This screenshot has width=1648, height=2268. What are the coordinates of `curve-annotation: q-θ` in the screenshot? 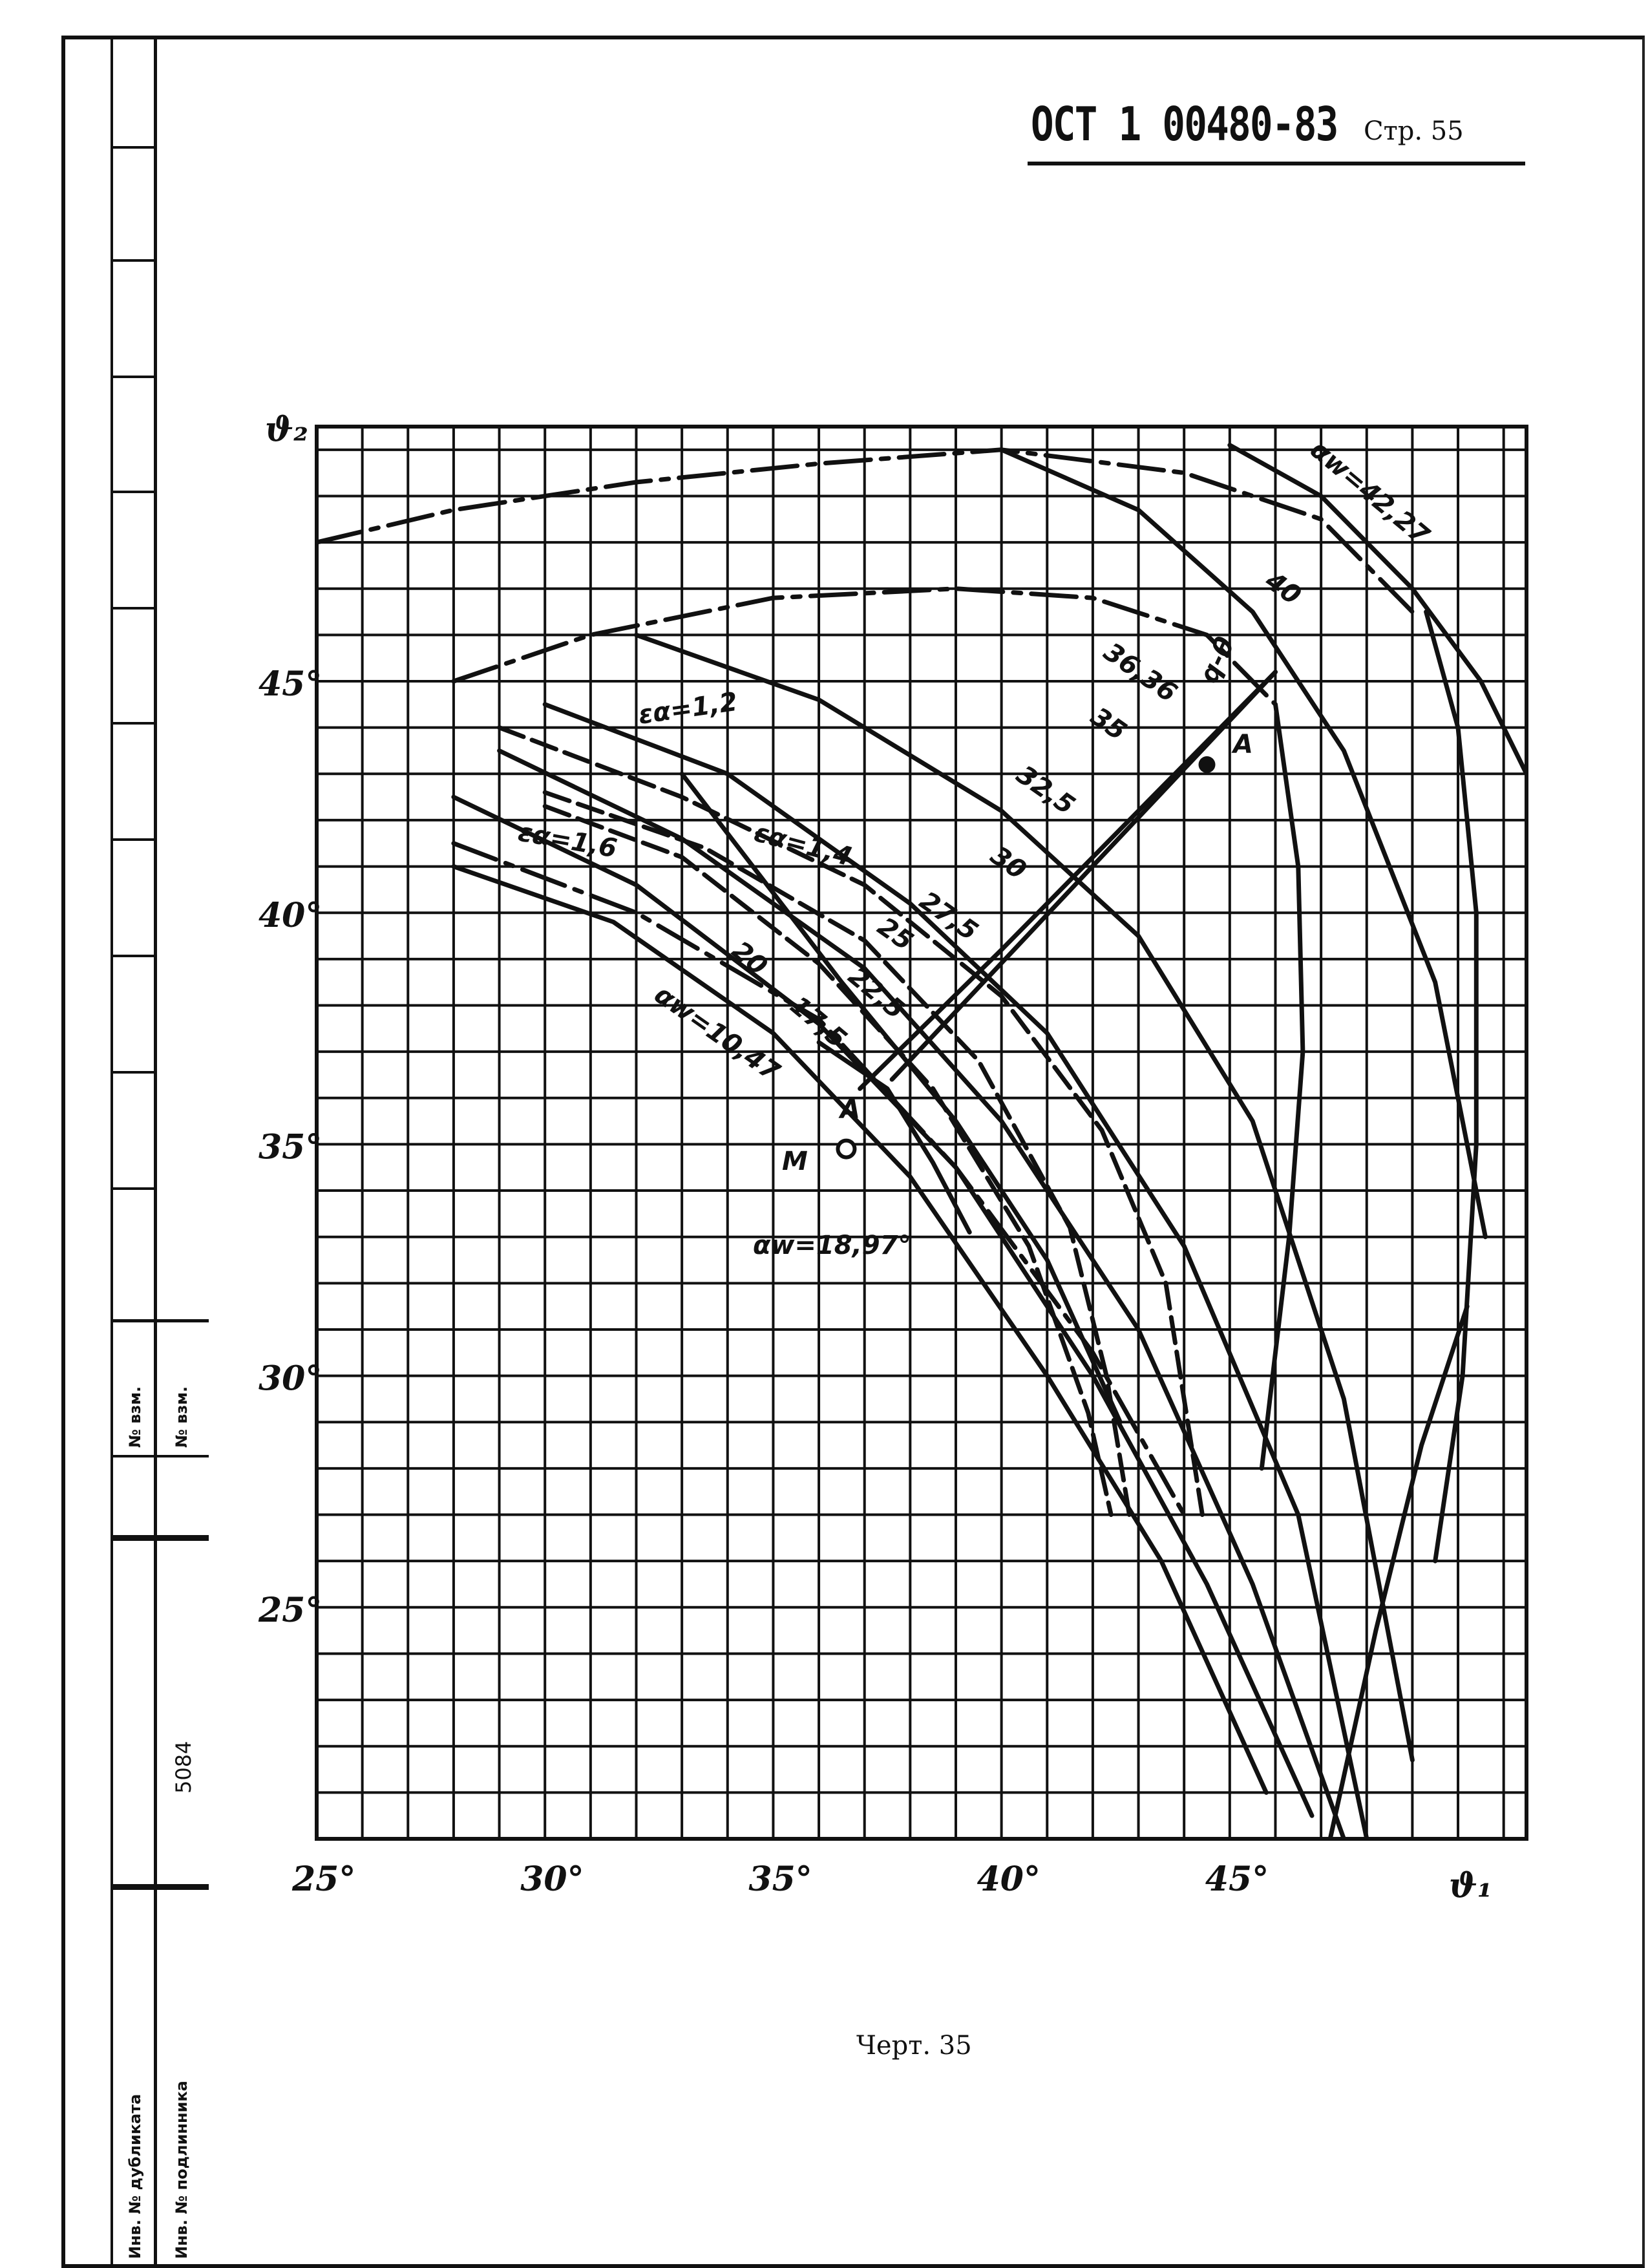 It's located at (1217, 660).